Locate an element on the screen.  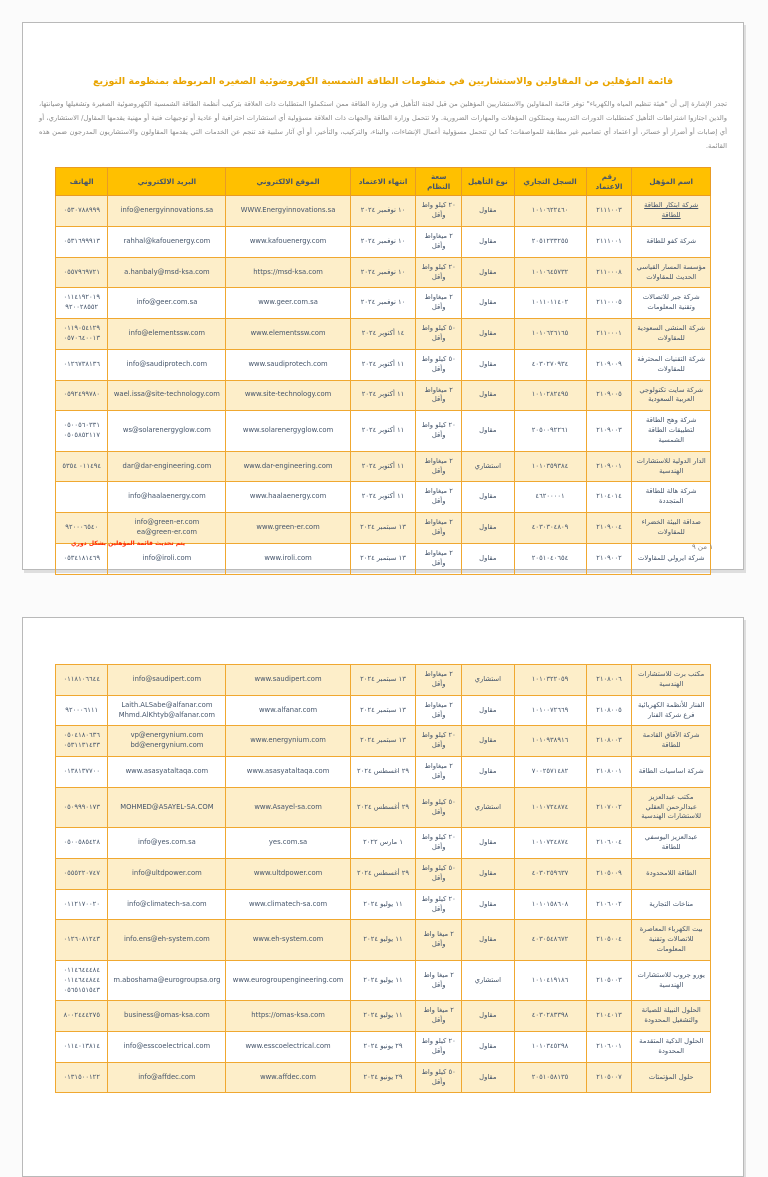
cell-expiry: ١٤ أكتوبر ٢٠٢٤ is located at coordinates (383, 334).